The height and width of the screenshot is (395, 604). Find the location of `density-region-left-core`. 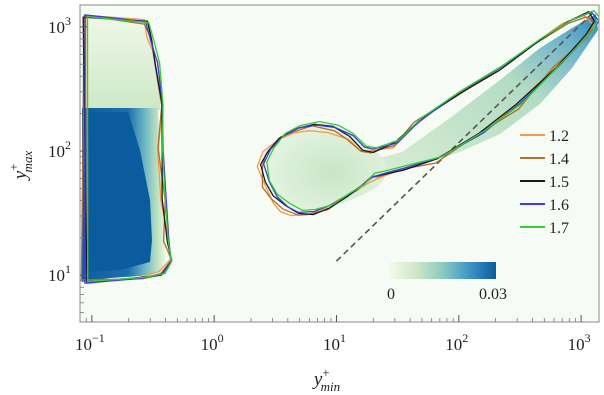

density-region-left-core is located at coordinates (117, 192).